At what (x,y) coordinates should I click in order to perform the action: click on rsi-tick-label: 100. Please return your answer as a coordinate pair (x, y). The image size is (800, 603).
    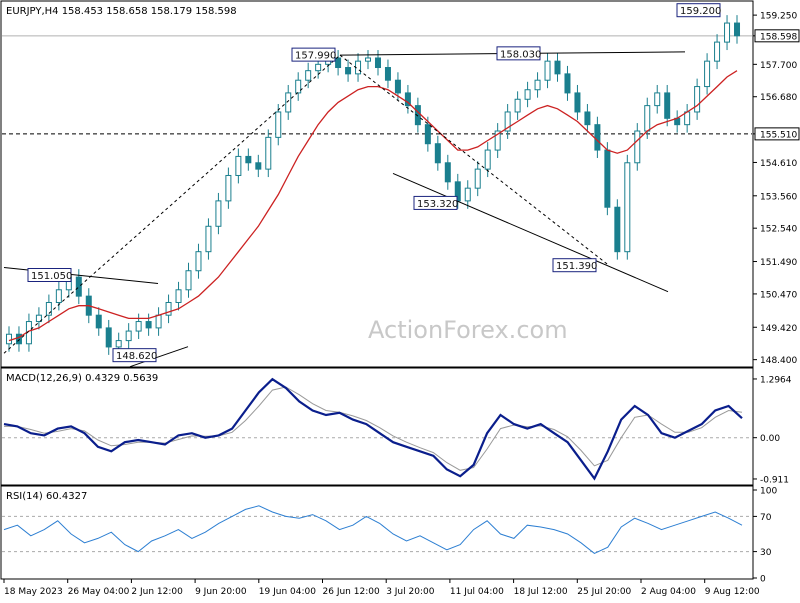
    Looking at the image, I should click on (768, 492).